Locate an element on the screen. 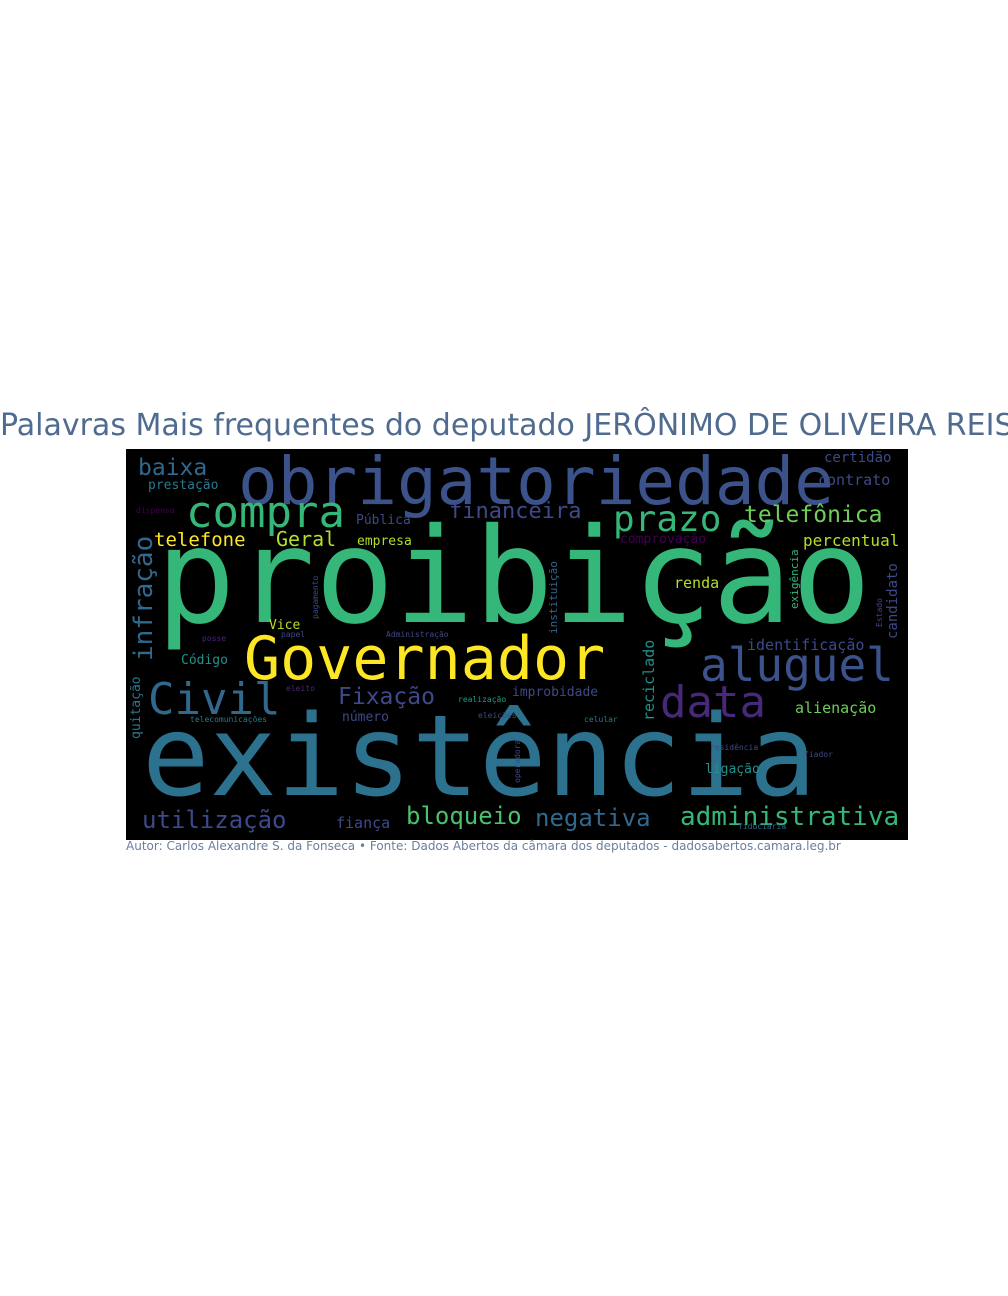 Image resolution: width=1008 pixels, height=1296 pixels. cloud-word: administrativa is located at coordinates (790, 817).